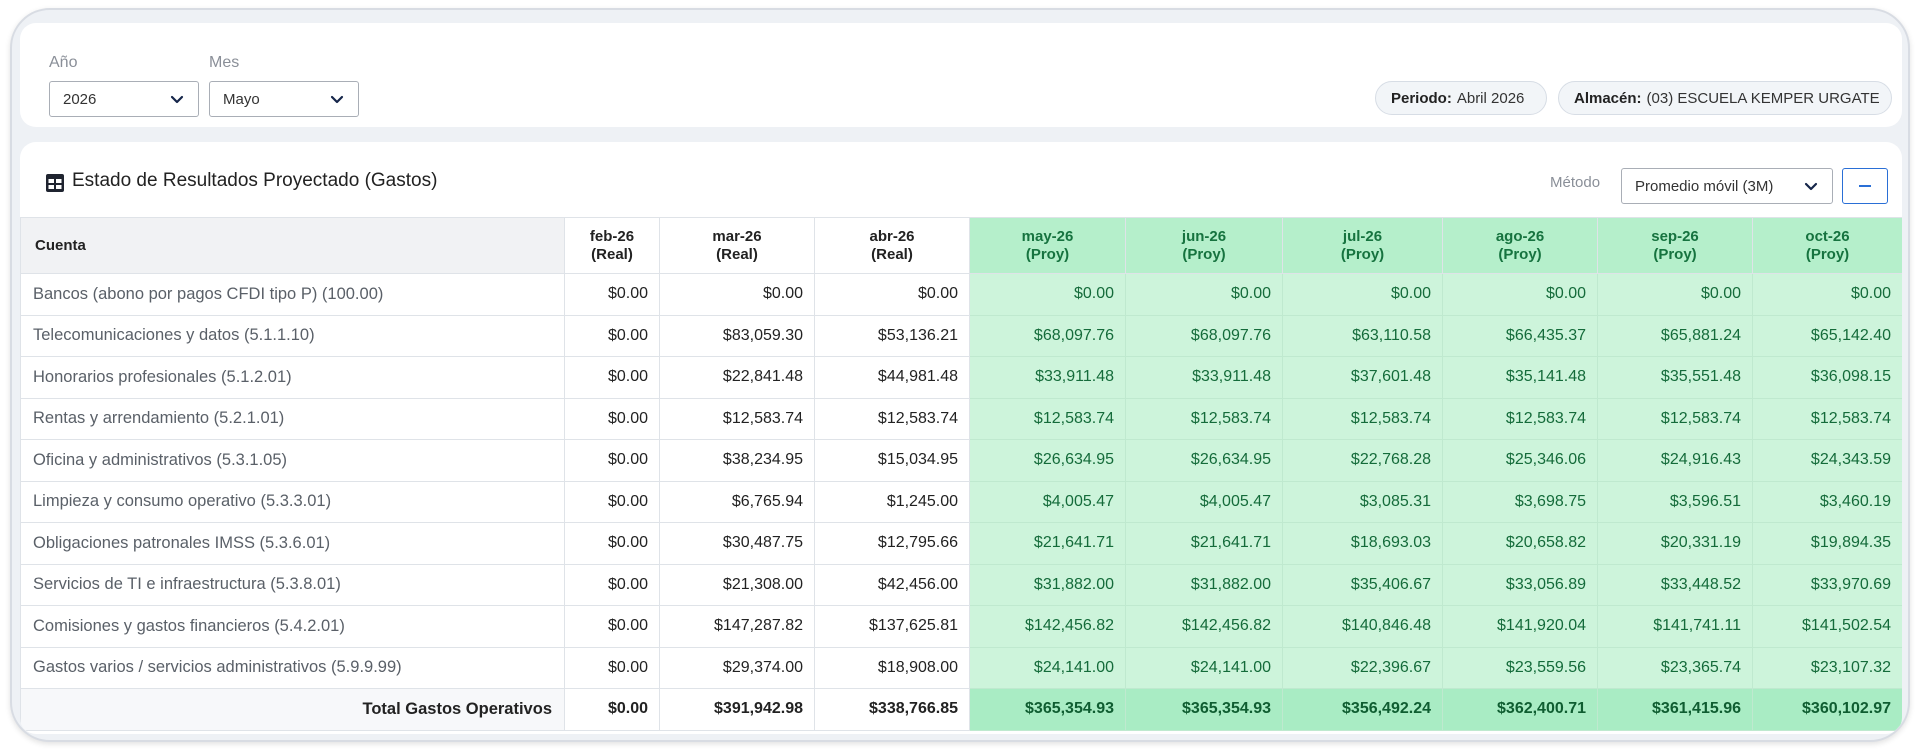  What do you see at coordinates (1675, 626) in the screenshot?
I see `projected-value-cell: $141,741.11` at bounding box center [1675, 626].